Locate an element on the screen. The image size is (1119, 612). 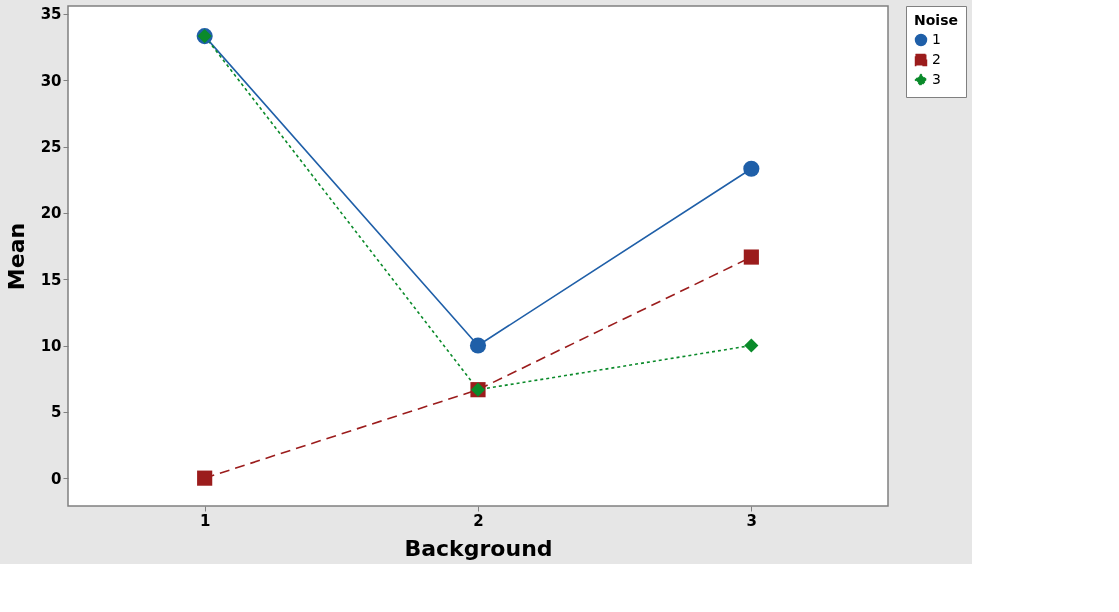
x-axis-title: Background is located at coordinates (478, 548).